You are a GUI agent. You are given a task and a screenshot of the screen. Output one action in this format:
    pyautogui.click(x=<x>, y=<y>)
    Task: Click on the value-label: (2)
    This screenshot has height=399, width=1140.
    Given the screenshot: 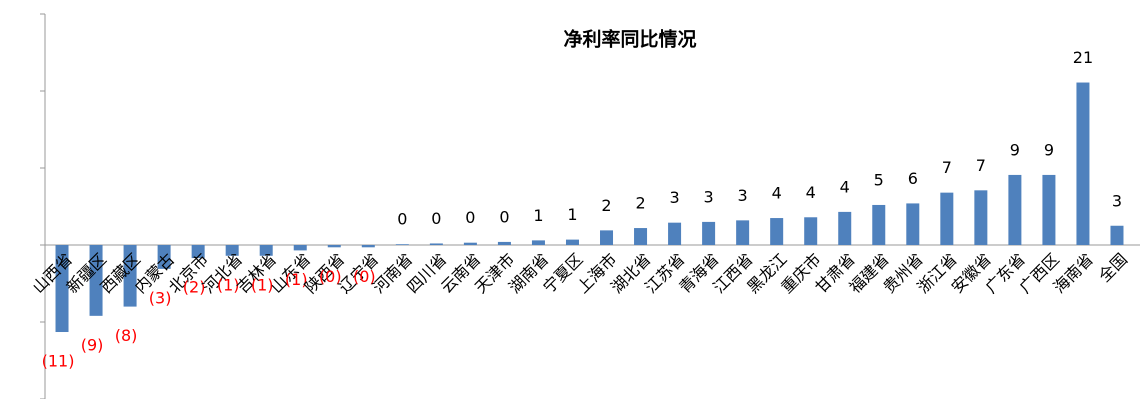 What is the action you would take?
    pyautogui.click(x=194, y=287)
    